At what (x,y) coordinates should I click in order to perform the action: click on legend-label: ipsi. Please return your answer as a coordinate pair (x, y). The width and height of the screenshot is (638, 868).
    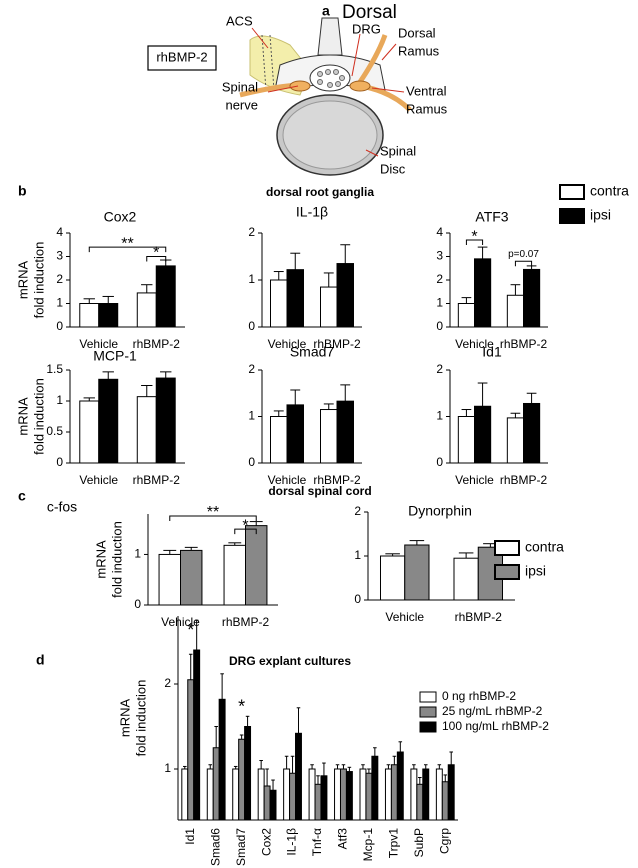
    Looking at the image, I should click on (600, 215).